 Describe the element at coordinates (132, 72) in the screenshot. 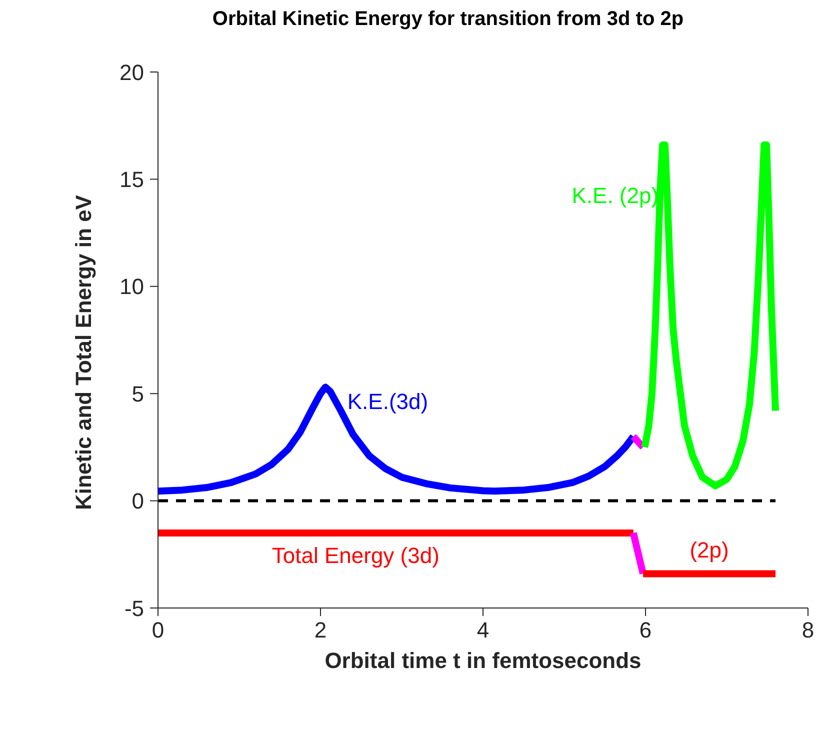

I see `y-tick-label: 20` at that location.